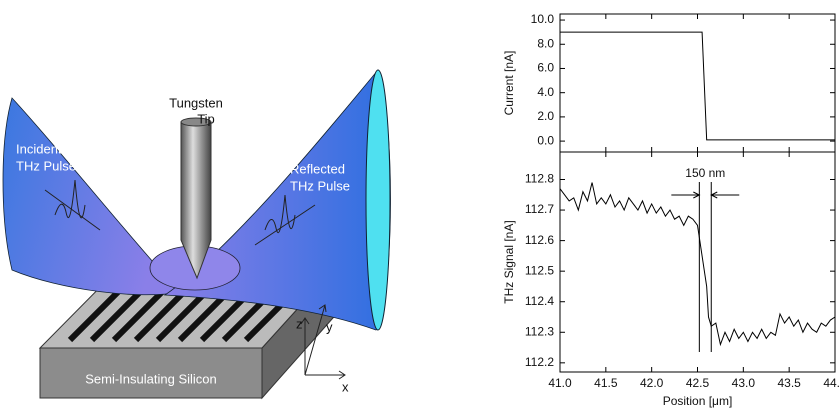  I want to click on y-tick-label: 112.2, so click(539, 362).